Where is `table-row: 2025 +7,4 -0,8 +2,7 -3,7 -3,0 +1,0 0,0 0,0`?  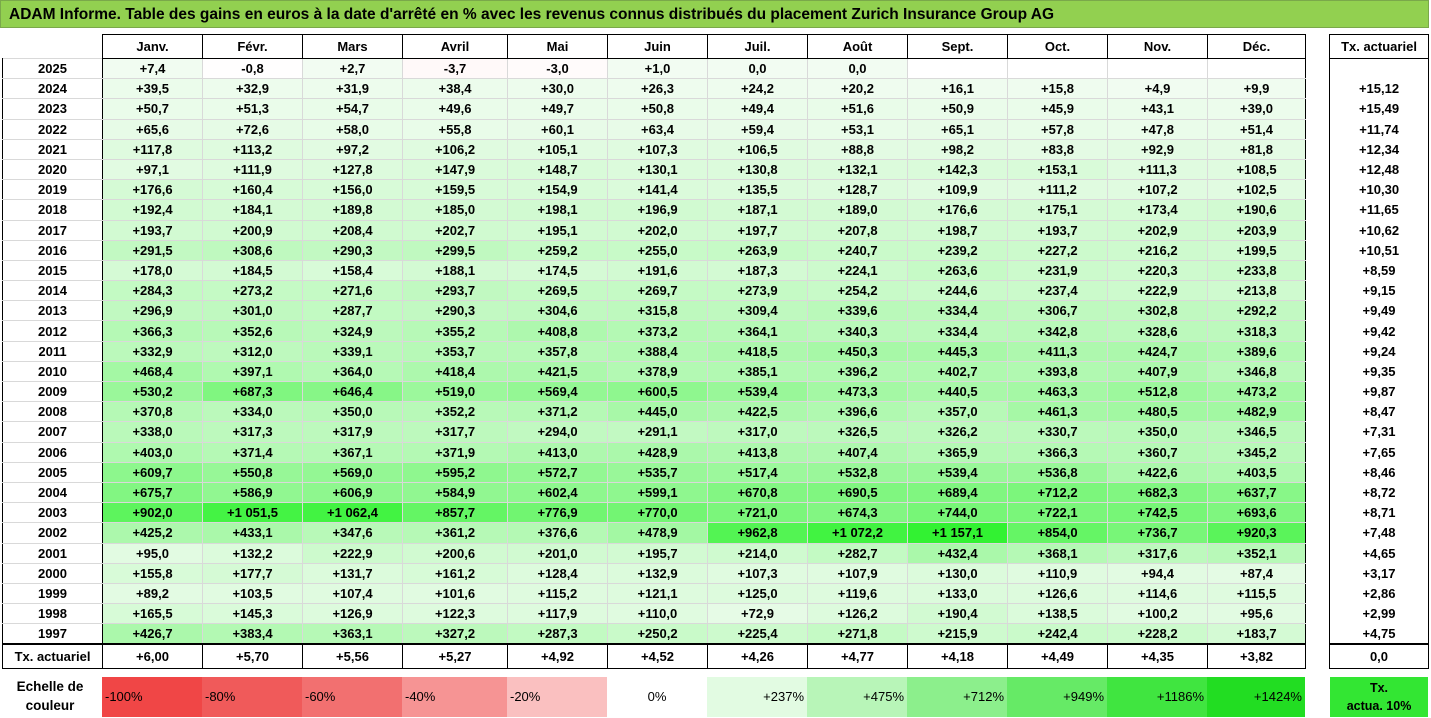 table-row: 2025 +7,4 -0,8 +2,7 -3,7 -3,0 +1,0 0,0 0,0 is located at coordinates (654, 68).